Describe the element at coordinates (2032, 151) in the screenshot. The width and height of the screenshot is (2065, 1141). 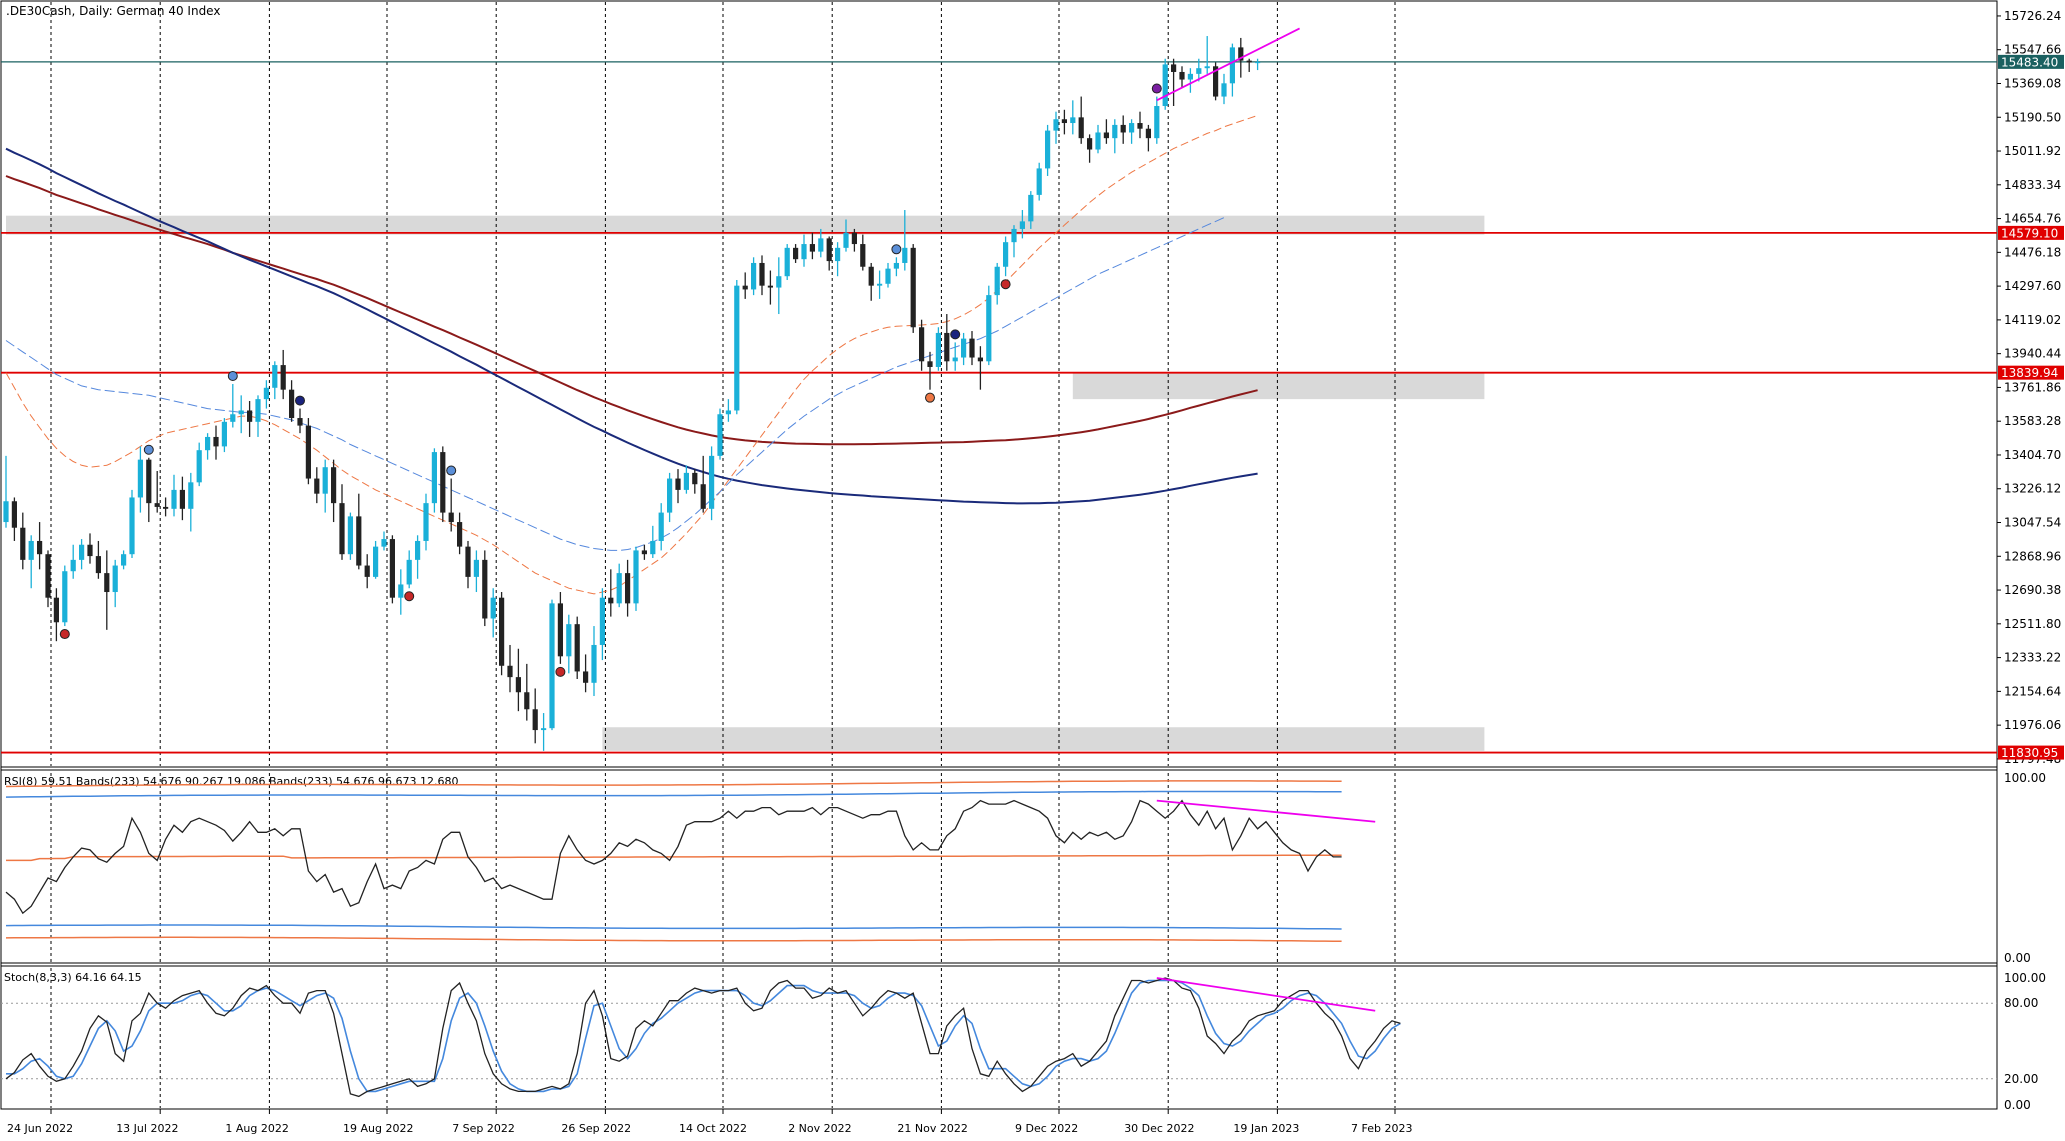
I see `y-tick-label: 15011.92` at that location.